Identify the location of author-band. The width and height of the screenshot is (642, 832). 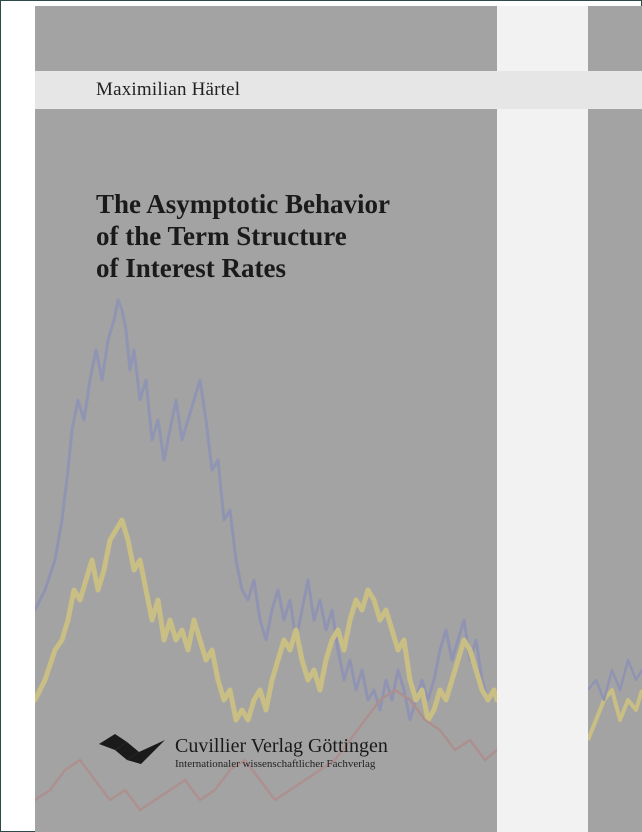
(338, 90).